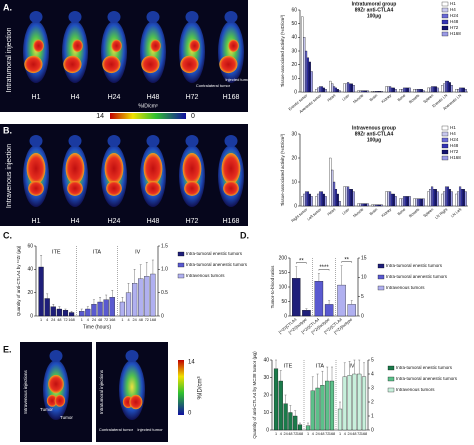  What do you see at coordinates (66, 417) in the screenshot?
I see `annotation: Tumor` at bounding box center [66, 417].